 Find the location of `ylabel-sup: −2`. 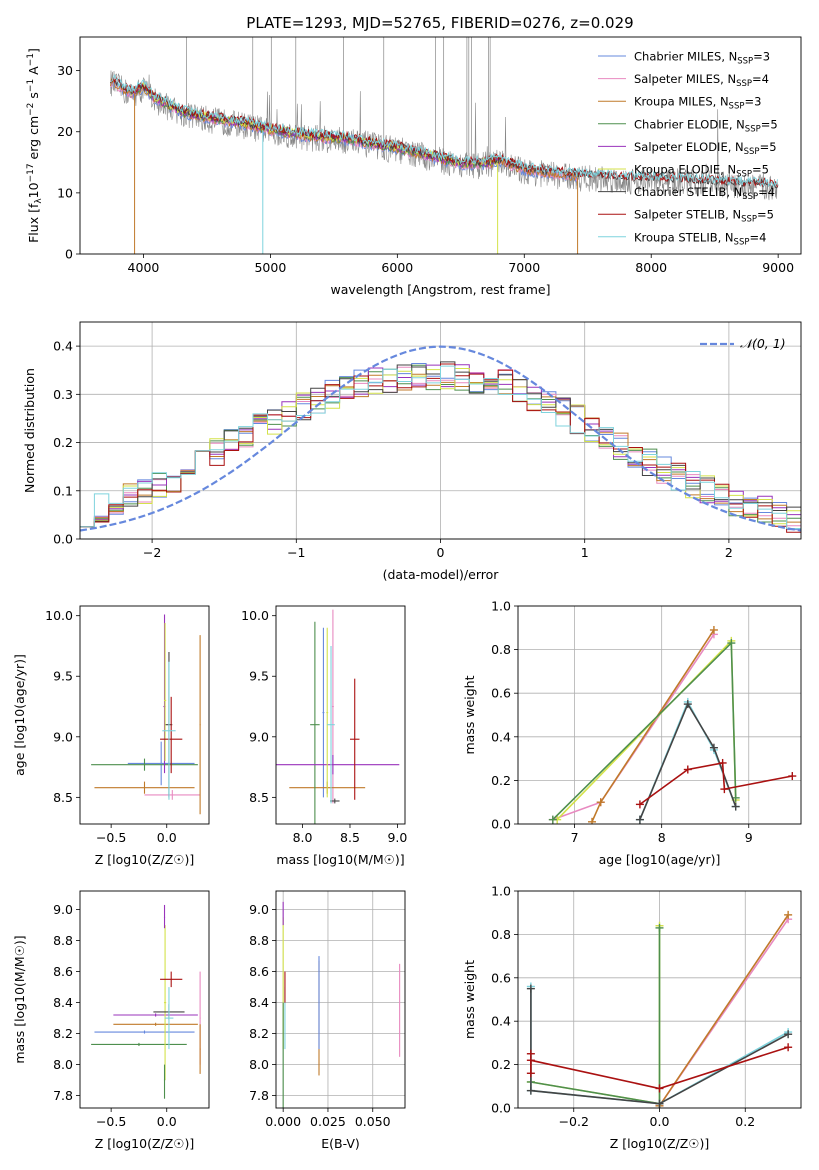

ylabel-sup: −2 is located at coordinates (31, 109).